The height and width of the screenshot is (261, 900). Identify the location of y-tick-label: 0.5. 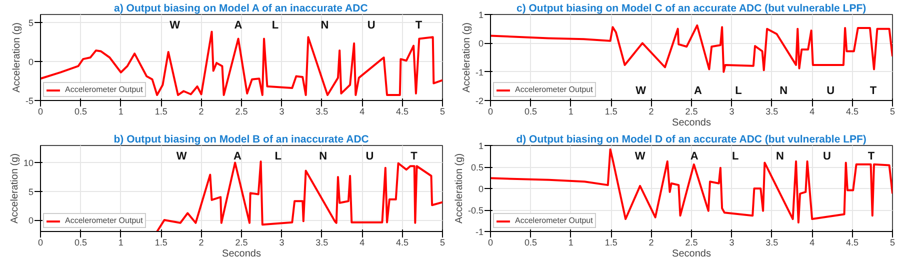
(477, 167).